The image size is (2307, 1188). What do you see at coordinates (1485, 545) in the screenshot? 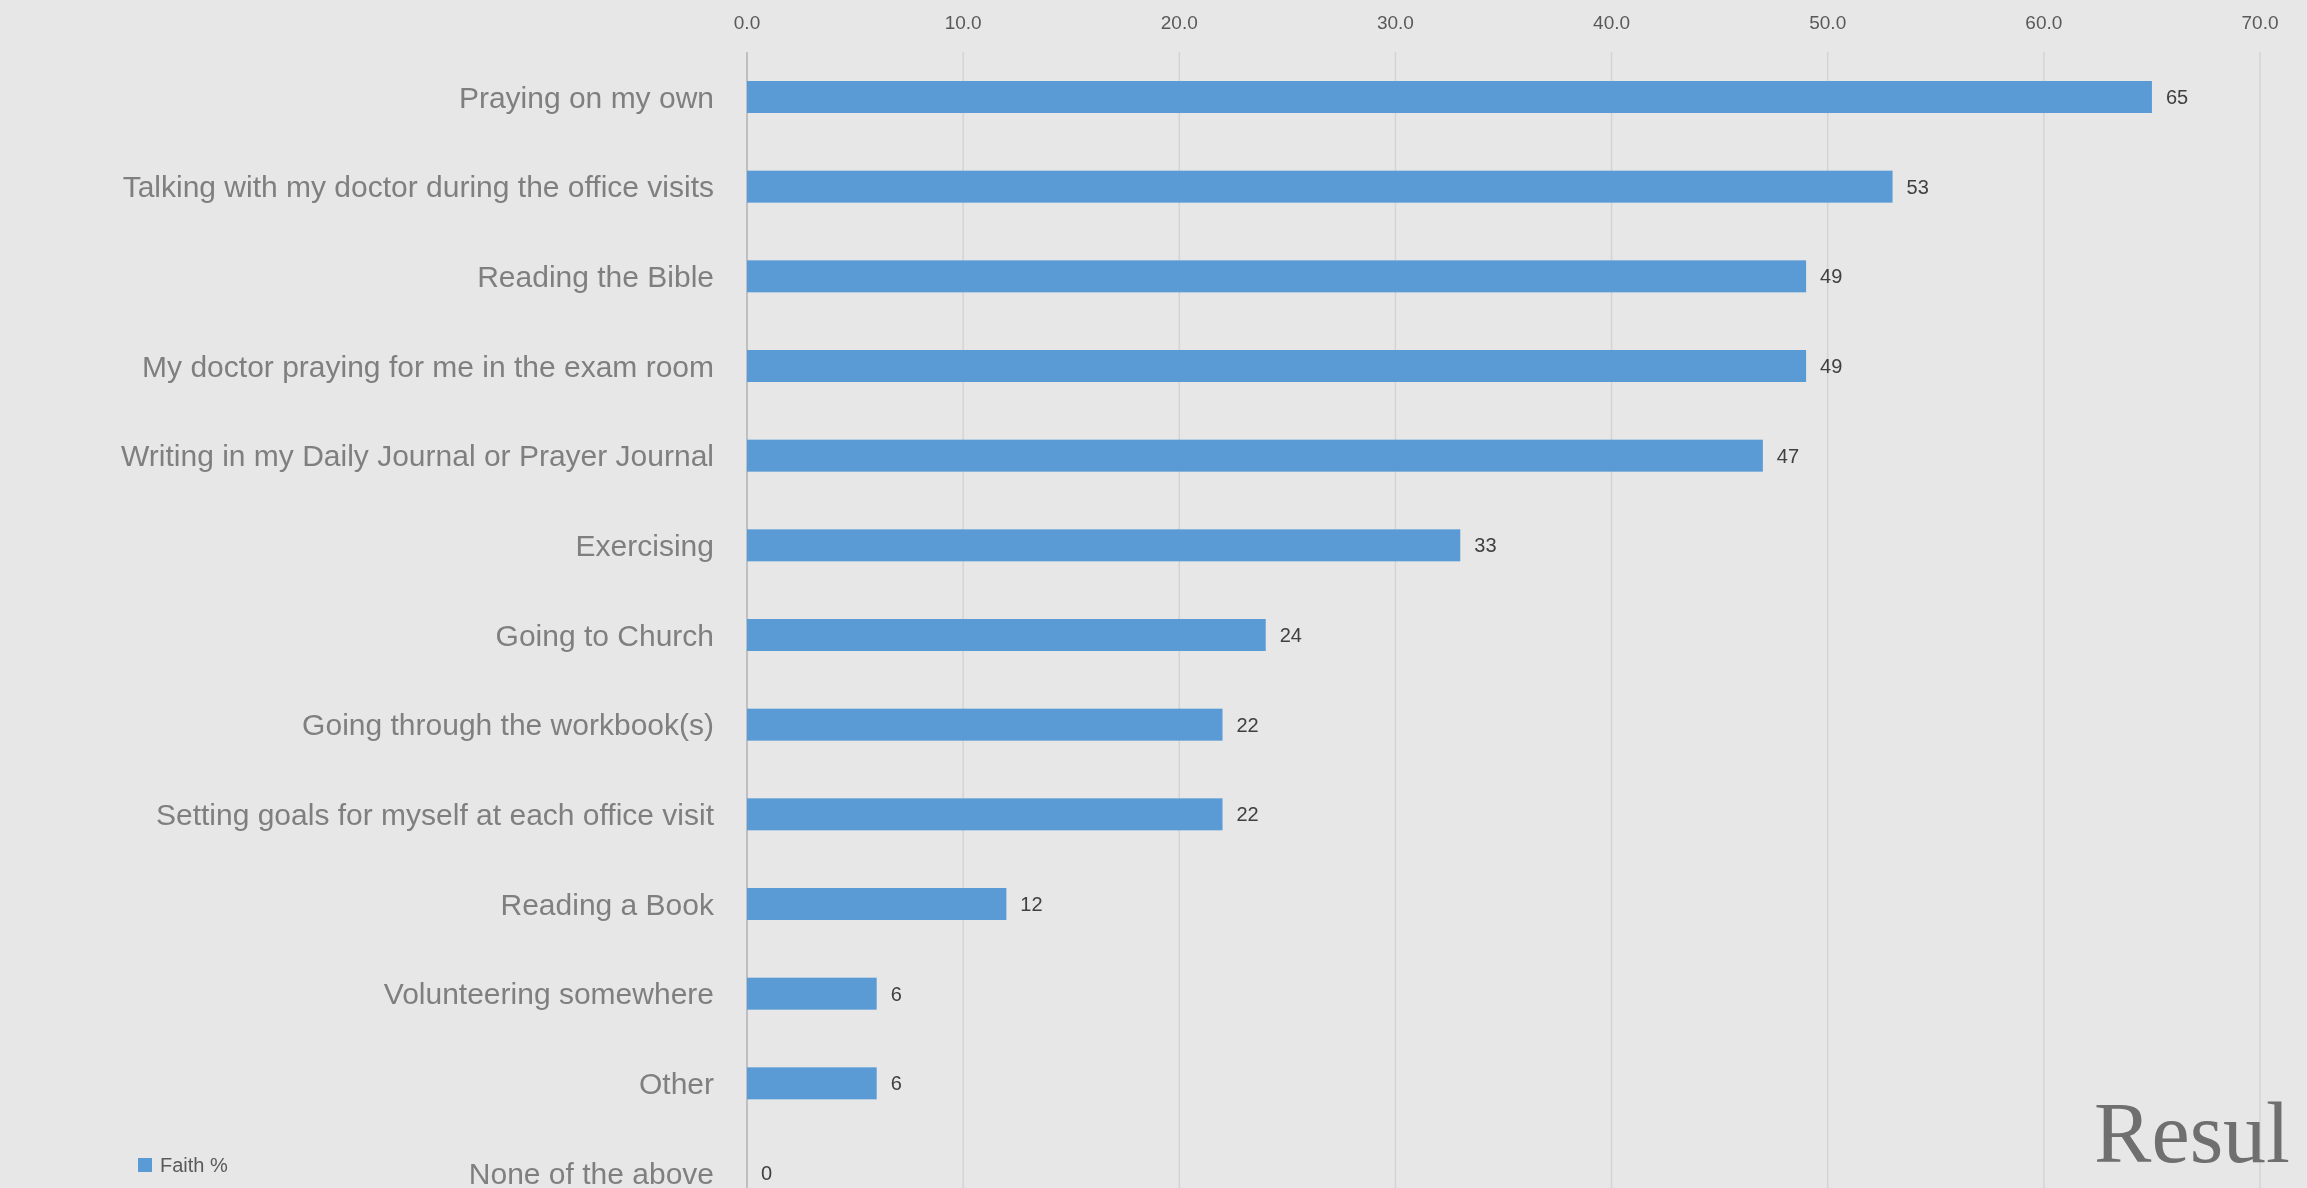
I see `data-label: 33` at bounding box center [1485, 545].